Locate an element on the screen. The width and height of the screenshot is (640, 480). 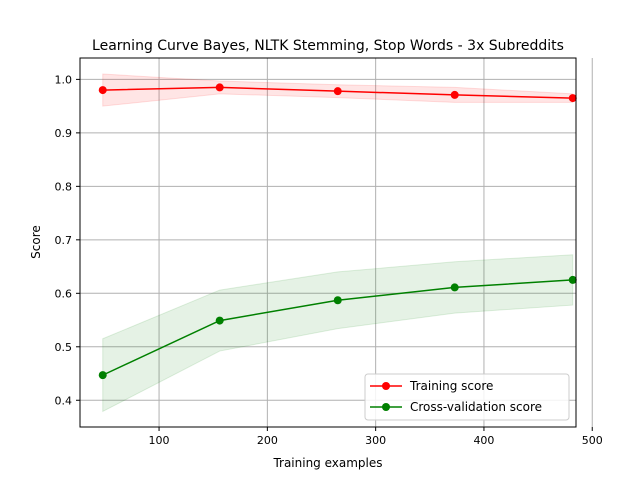
y-tick-label: 0.4 is located at coordinates (64, 400).